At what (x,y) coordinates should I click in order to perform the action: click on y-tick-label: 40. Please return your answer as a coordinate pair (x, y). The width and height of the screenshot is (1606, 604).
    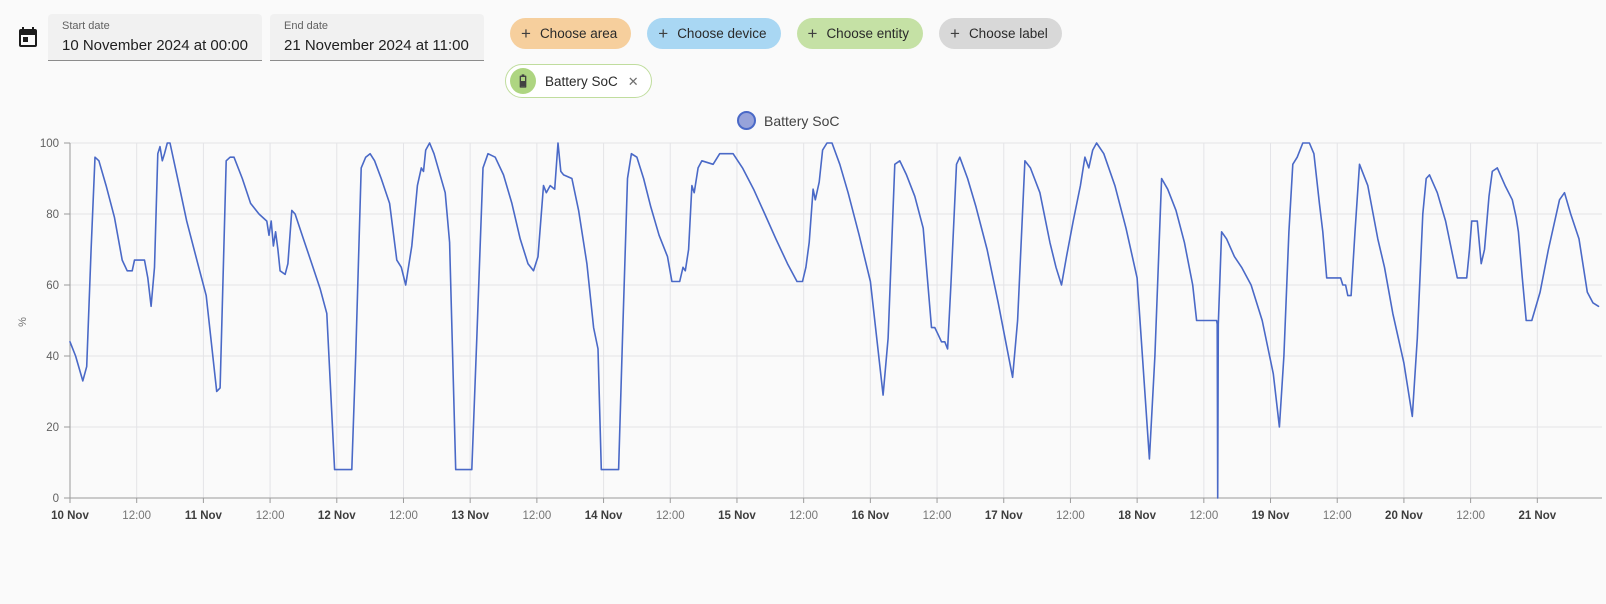
    Looking at the image, I should click on (52, 357).